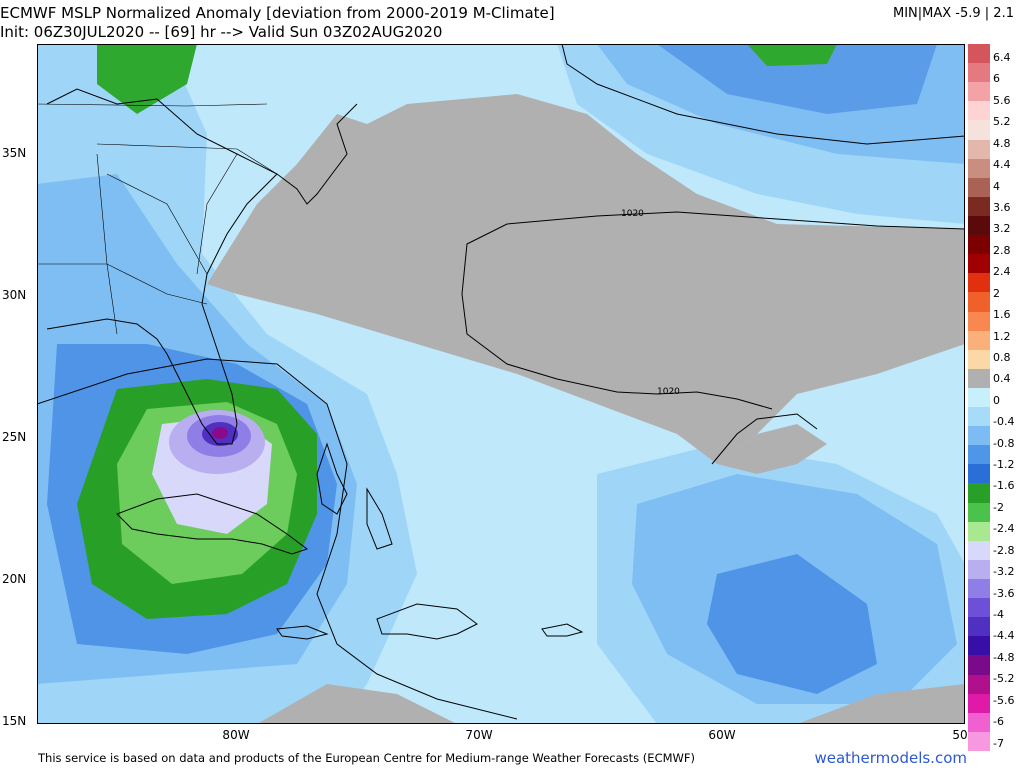 The image size is (1024, 768). Describe the element at coordinates (1004, 657) in the screenshot. I see `colorbar-label: -4.8` at that location.